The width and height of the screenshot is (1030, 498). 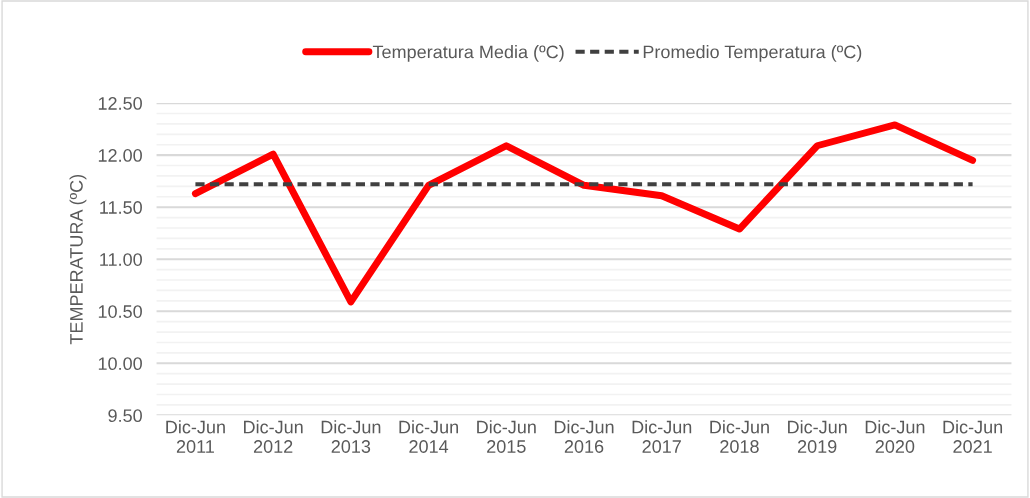 What do you see at coordinates (78, 259) in the screenshot?
I see `y-axis-title: TEMPERATURA (ºC)` at bounding box center [78, 259].